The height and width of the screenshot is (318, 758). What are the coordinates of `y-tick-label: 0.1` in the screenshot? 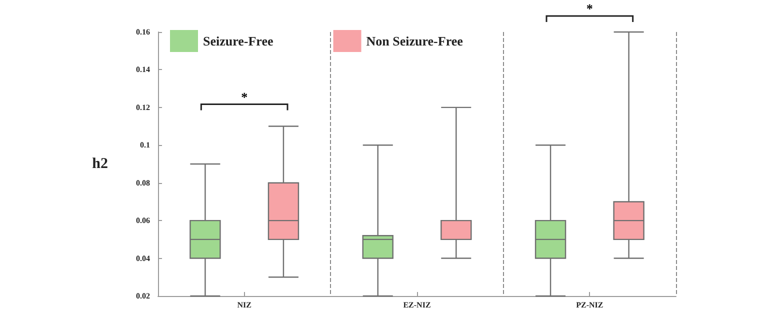 It's located at (145, 145).